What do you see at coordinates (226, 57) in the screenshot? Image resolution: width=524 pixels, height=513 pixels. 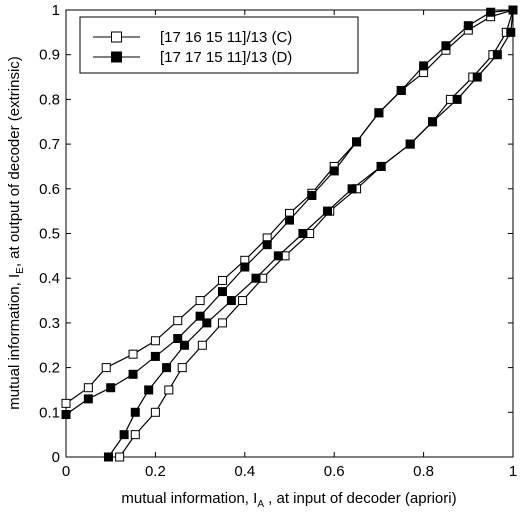 I see `legend-label-d: [17 17 15 11]/13 (D)` at bounding box center [226, 57].